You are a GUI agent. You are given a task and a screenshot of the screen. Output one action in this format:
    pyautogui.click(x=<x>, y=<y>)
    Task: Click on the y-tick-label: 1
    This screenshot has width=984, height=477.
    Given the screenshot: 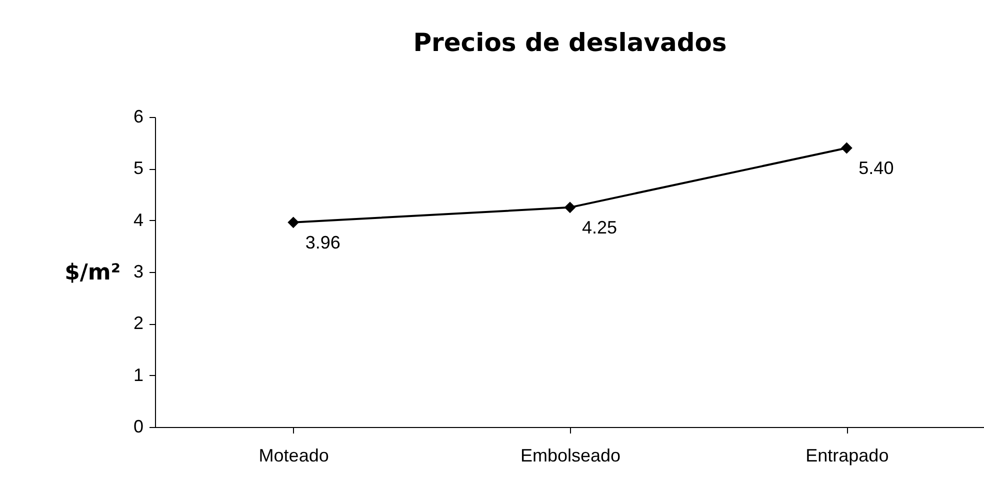 What is the action you would take?
    pyautogui.click(x=138, y=374)
    